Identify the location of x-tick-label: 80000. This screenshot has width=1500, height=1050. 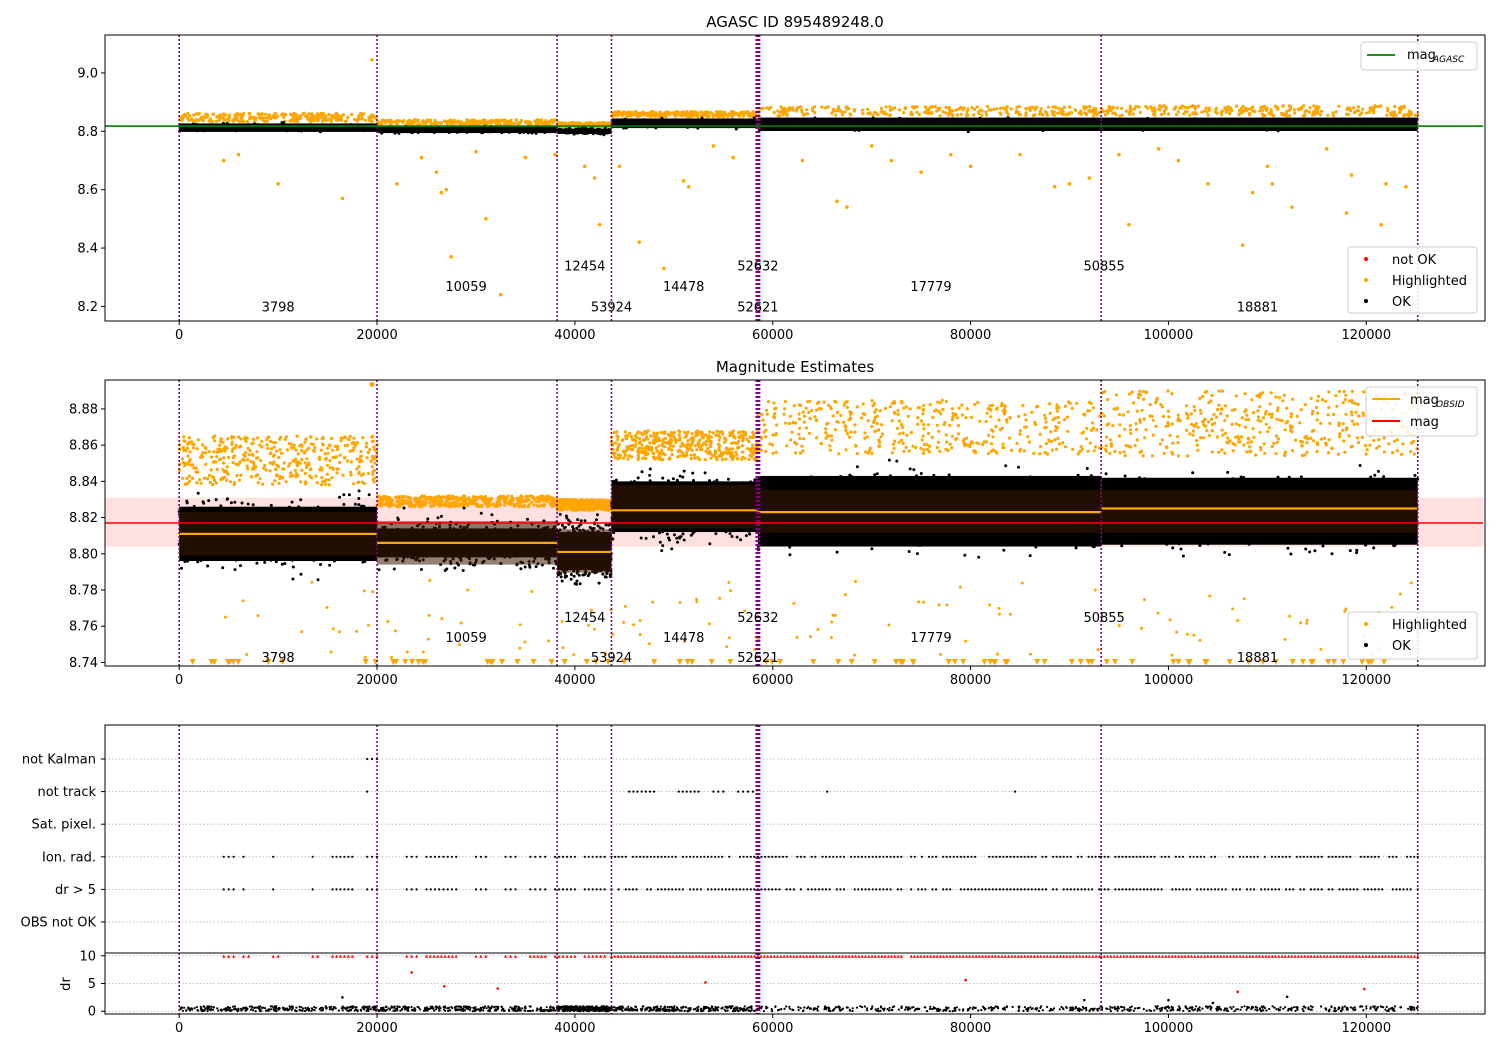
(970, 335).